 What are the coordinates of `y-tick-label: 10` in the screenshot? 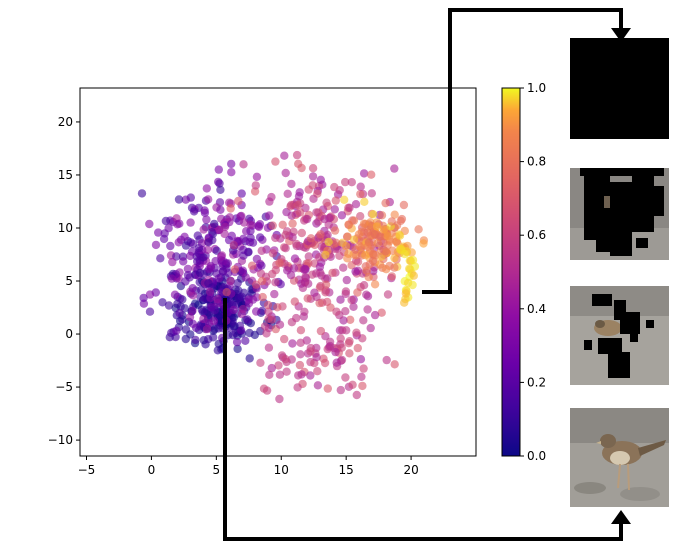 It's located at (65, 228).